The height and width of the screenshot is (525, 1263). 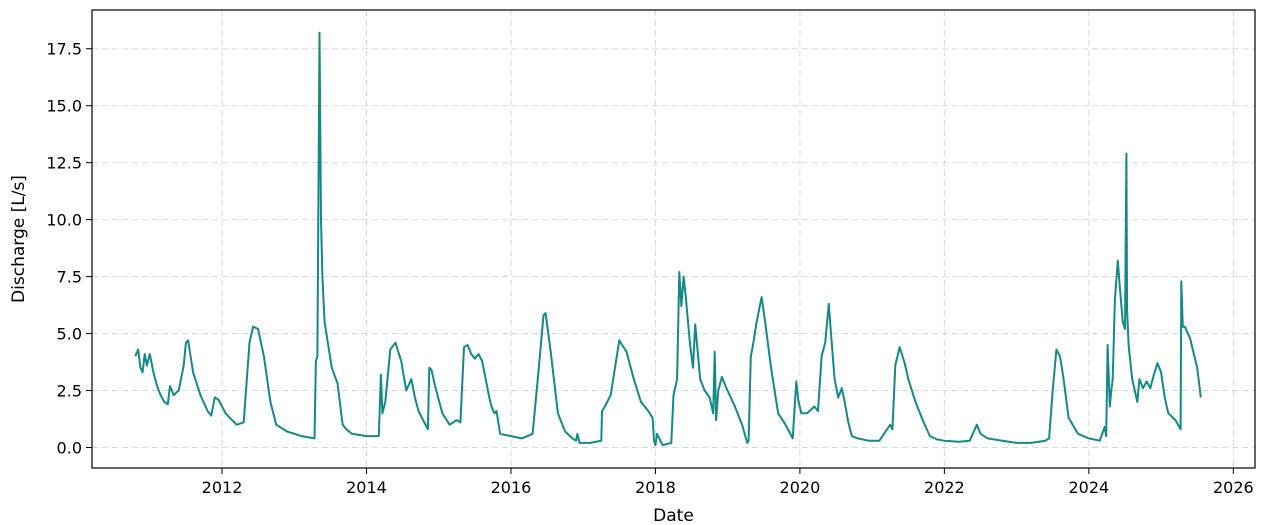 I want to click on x-tick-label: 2016, so click(x=511, y=487).